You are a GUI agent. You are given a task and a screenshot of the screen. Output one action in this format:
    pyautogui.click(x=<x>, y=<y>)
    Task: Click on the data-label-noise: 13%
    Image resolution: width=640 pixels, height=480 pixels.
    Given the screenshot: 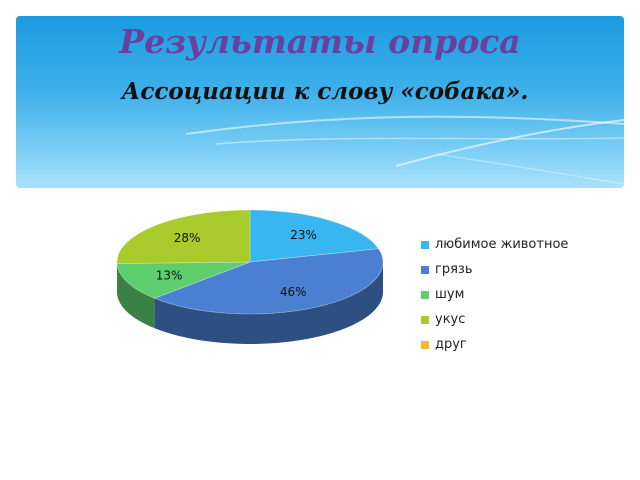 What is the action you would take?
    pyautogui.click(x=169, y=275)
    